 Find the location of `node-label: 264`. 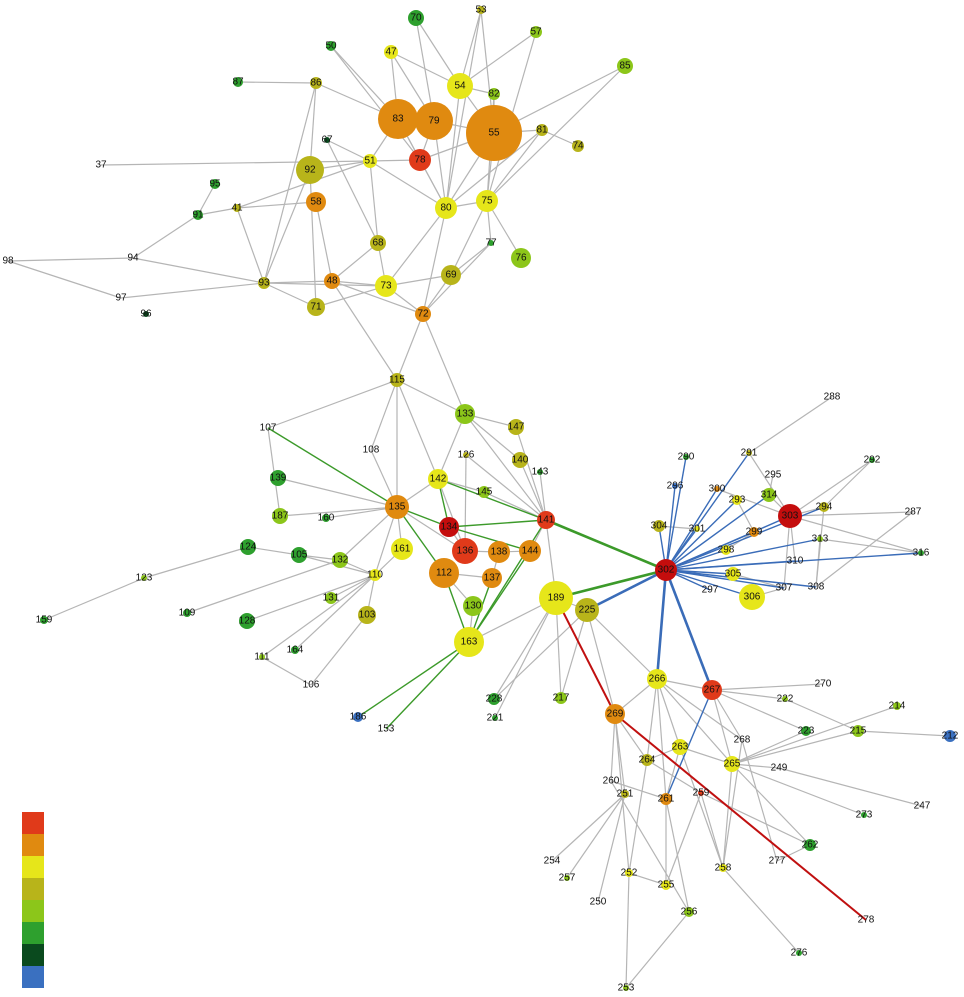

node-label: 264 is located at coordinates (647, 760).